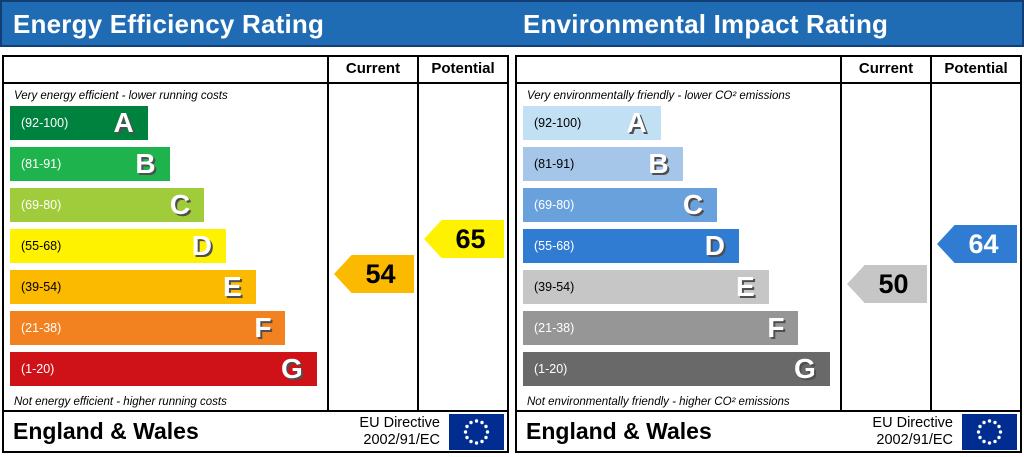 Image resolution: width=1024 pixels, height=457 pixels. I want to click on energy-potential-arrow: 65, so click(464, 239).